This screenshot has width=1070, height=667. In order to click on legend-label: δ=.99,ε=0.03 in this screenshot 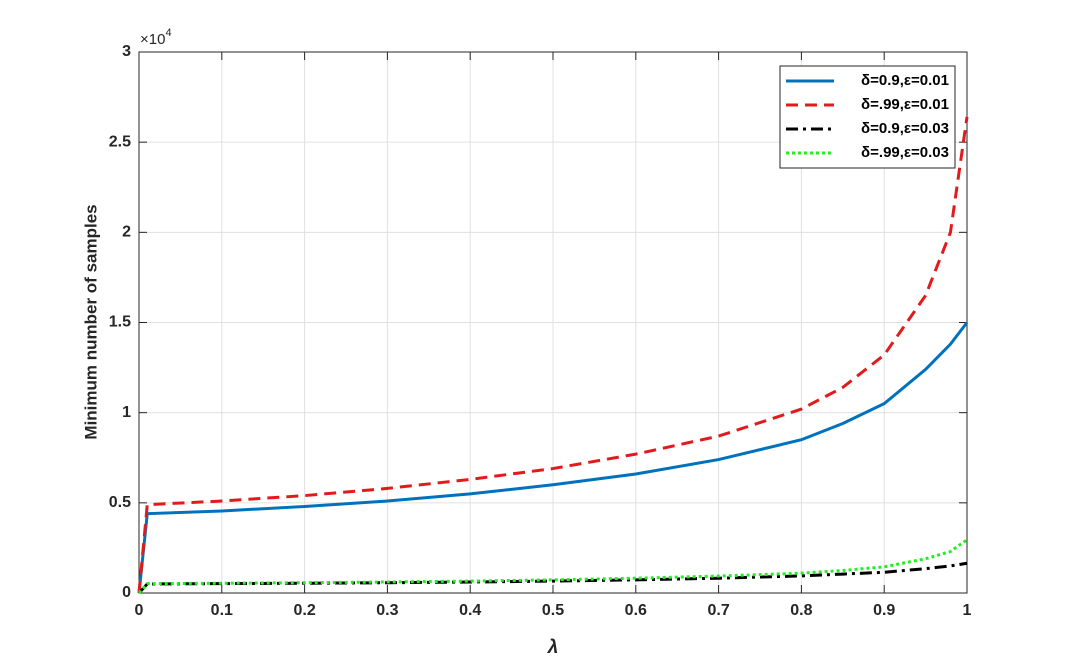, I will do `click(905, 152)`.